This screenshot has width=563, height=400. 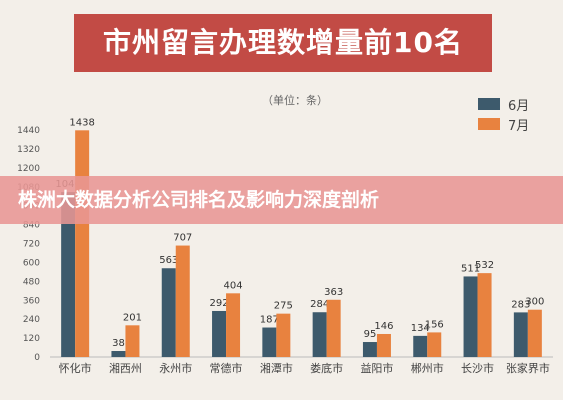 What do you see at coordinates (175, 368) in the screenshot?
I see `category-label: 永州市` at bounding box center [175, 368].